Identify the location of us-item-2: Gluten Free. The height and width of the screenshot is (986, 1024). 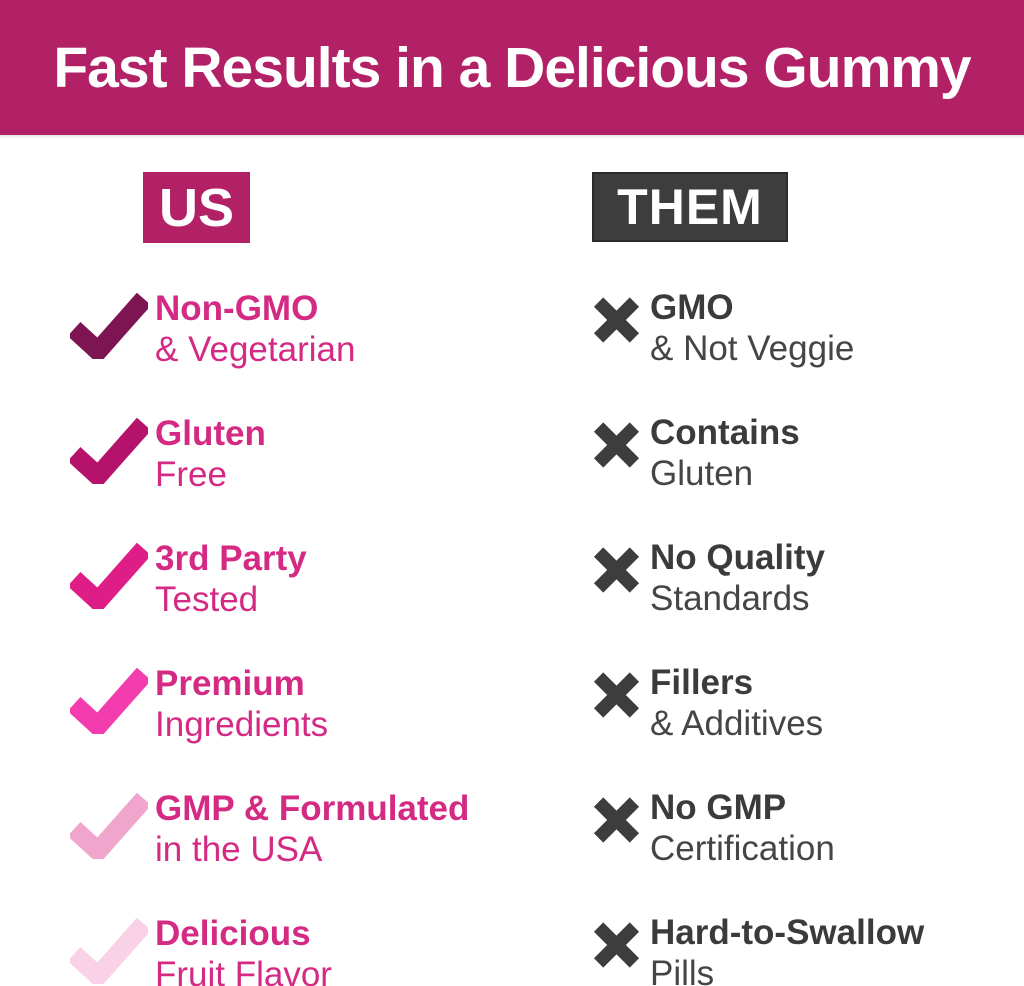
(331, 454).